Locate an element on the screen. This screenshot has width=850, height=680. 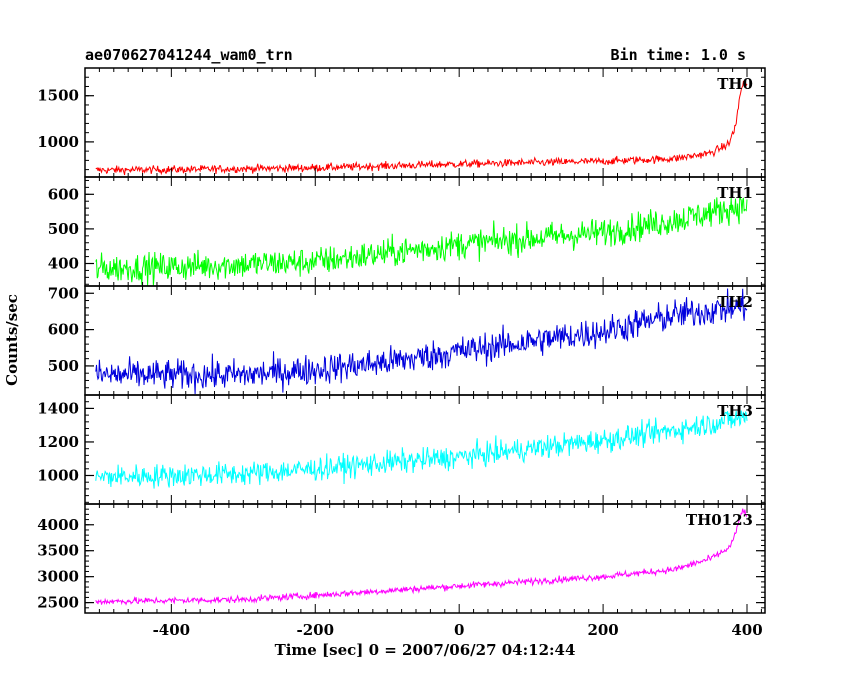
panel-th1: 400 500 600 TH1 is located at coordinates (407, 231).